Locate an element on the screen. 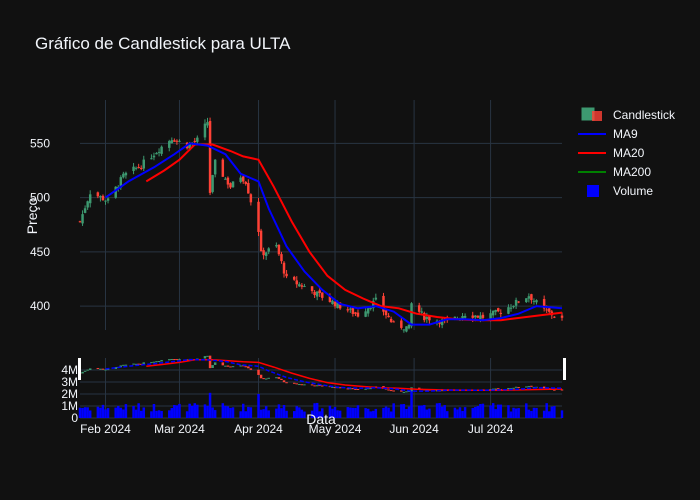 The width and height of the screenshot is (700, 500). legend-label: MA200 is located at coordinates (632, 172).